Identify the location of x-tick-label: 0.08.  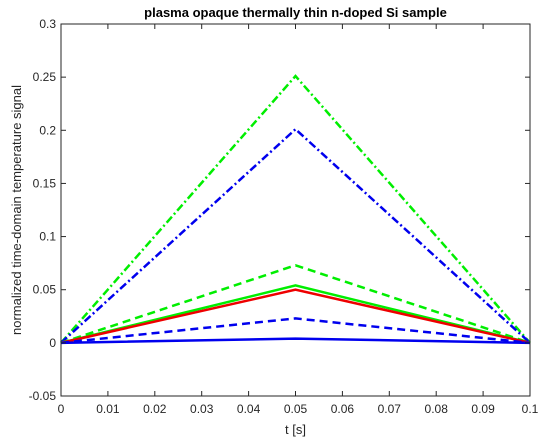
(437, 409).